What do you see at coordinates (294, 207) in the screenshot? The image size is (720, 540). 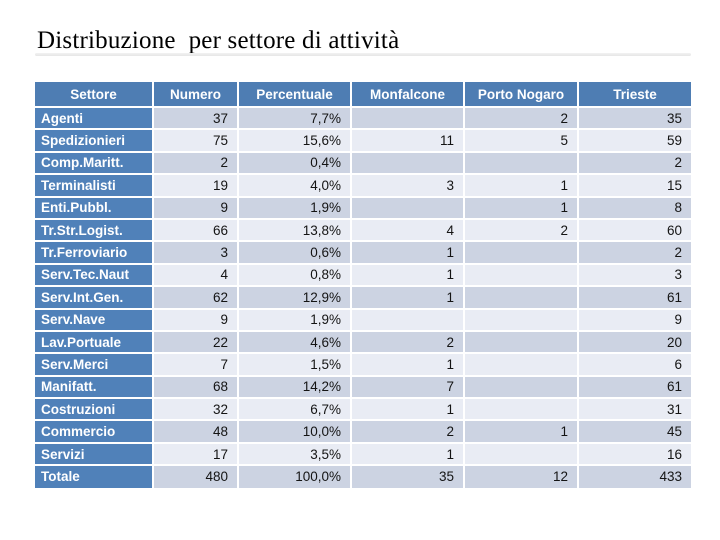 I see `data-cell-percentuale: 1,9%` at bounding box center [294, 207].